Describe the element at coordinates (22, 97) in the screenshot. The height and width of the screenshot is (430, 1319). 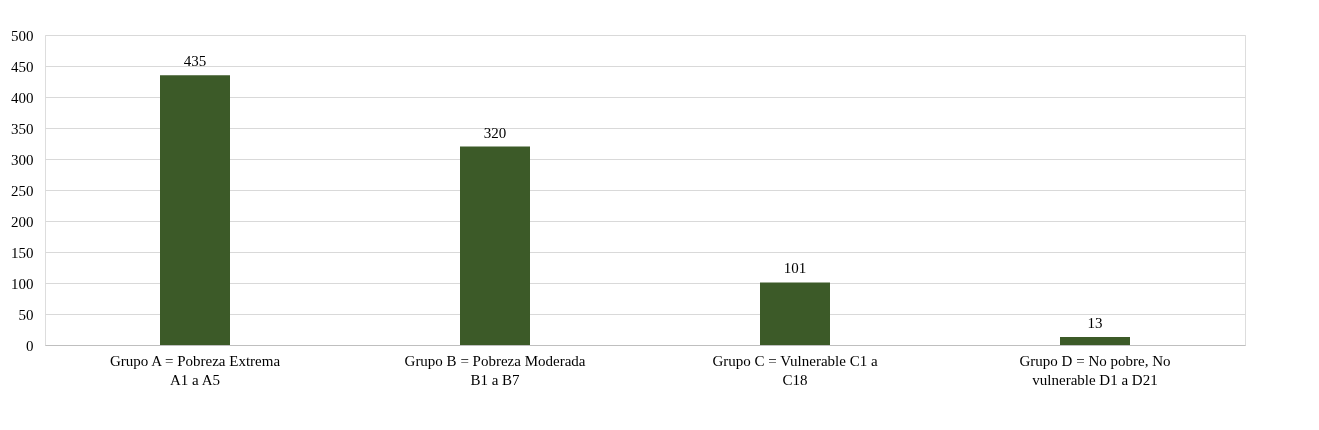
I see `y-tick-label: 400` at that location.